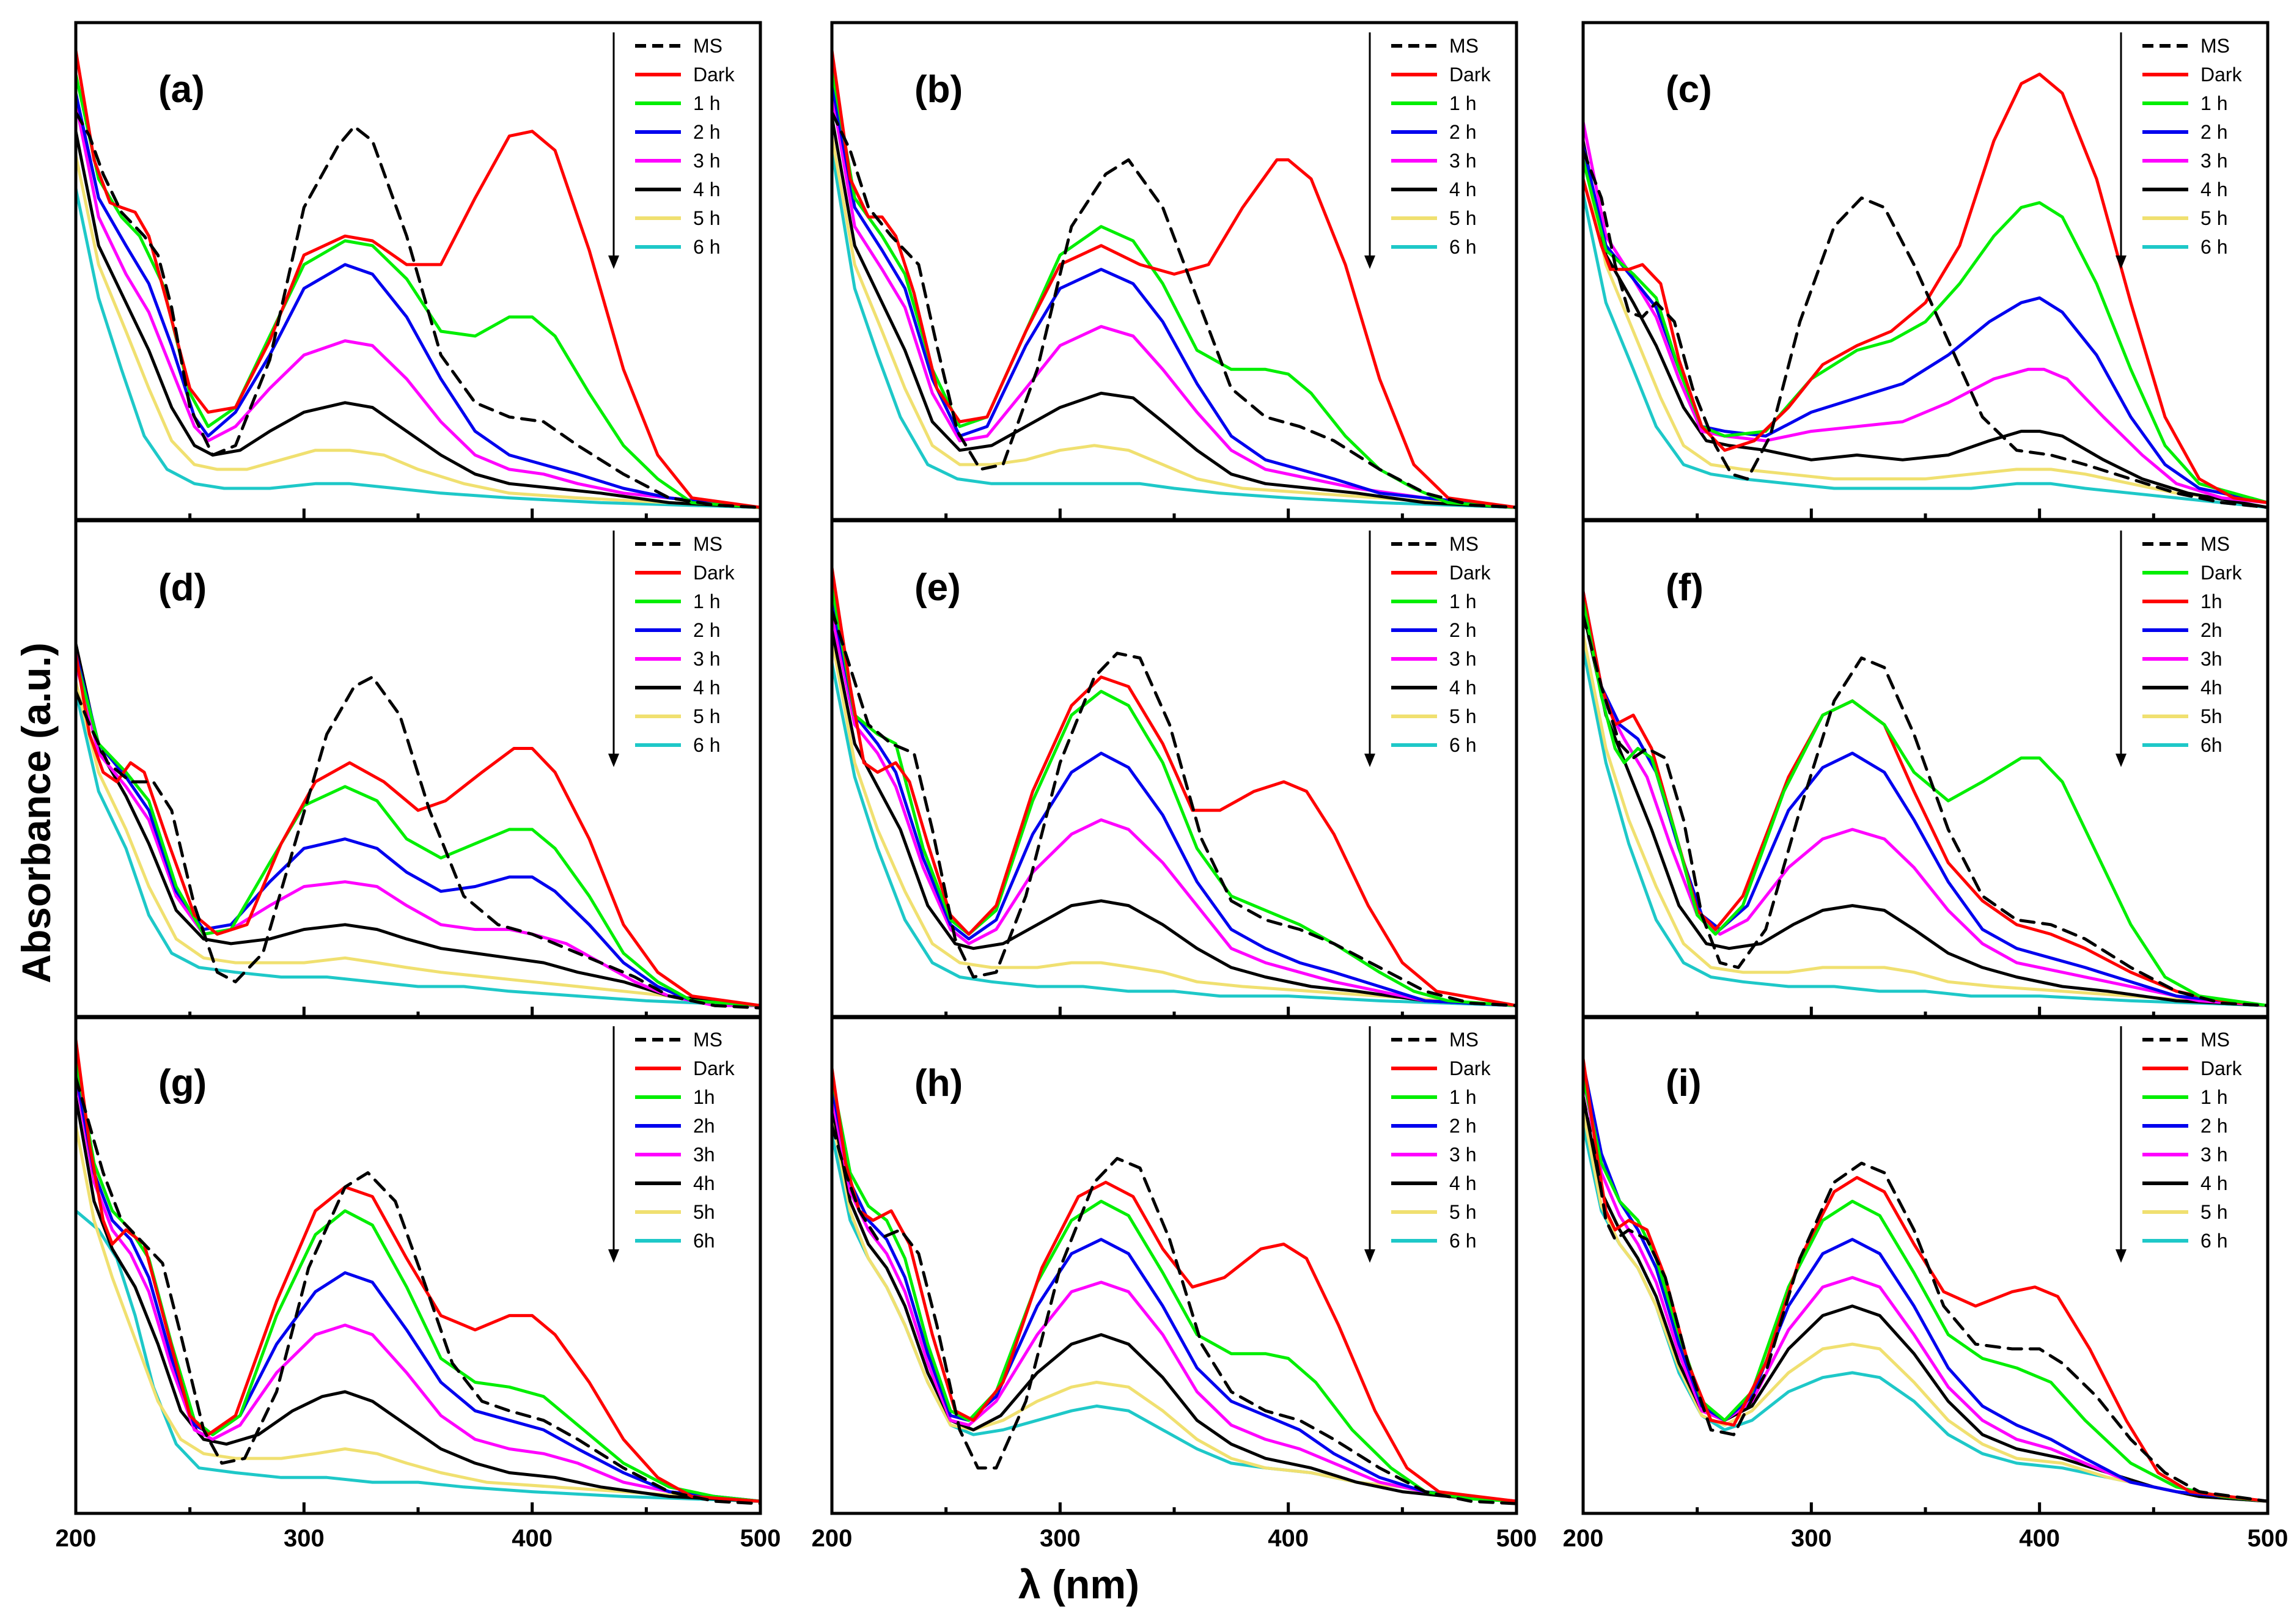  Describe the element at coordinates (36, 812) in the screenshot. I see `y-axis-title: Absorbance (a.u.)` at that location.